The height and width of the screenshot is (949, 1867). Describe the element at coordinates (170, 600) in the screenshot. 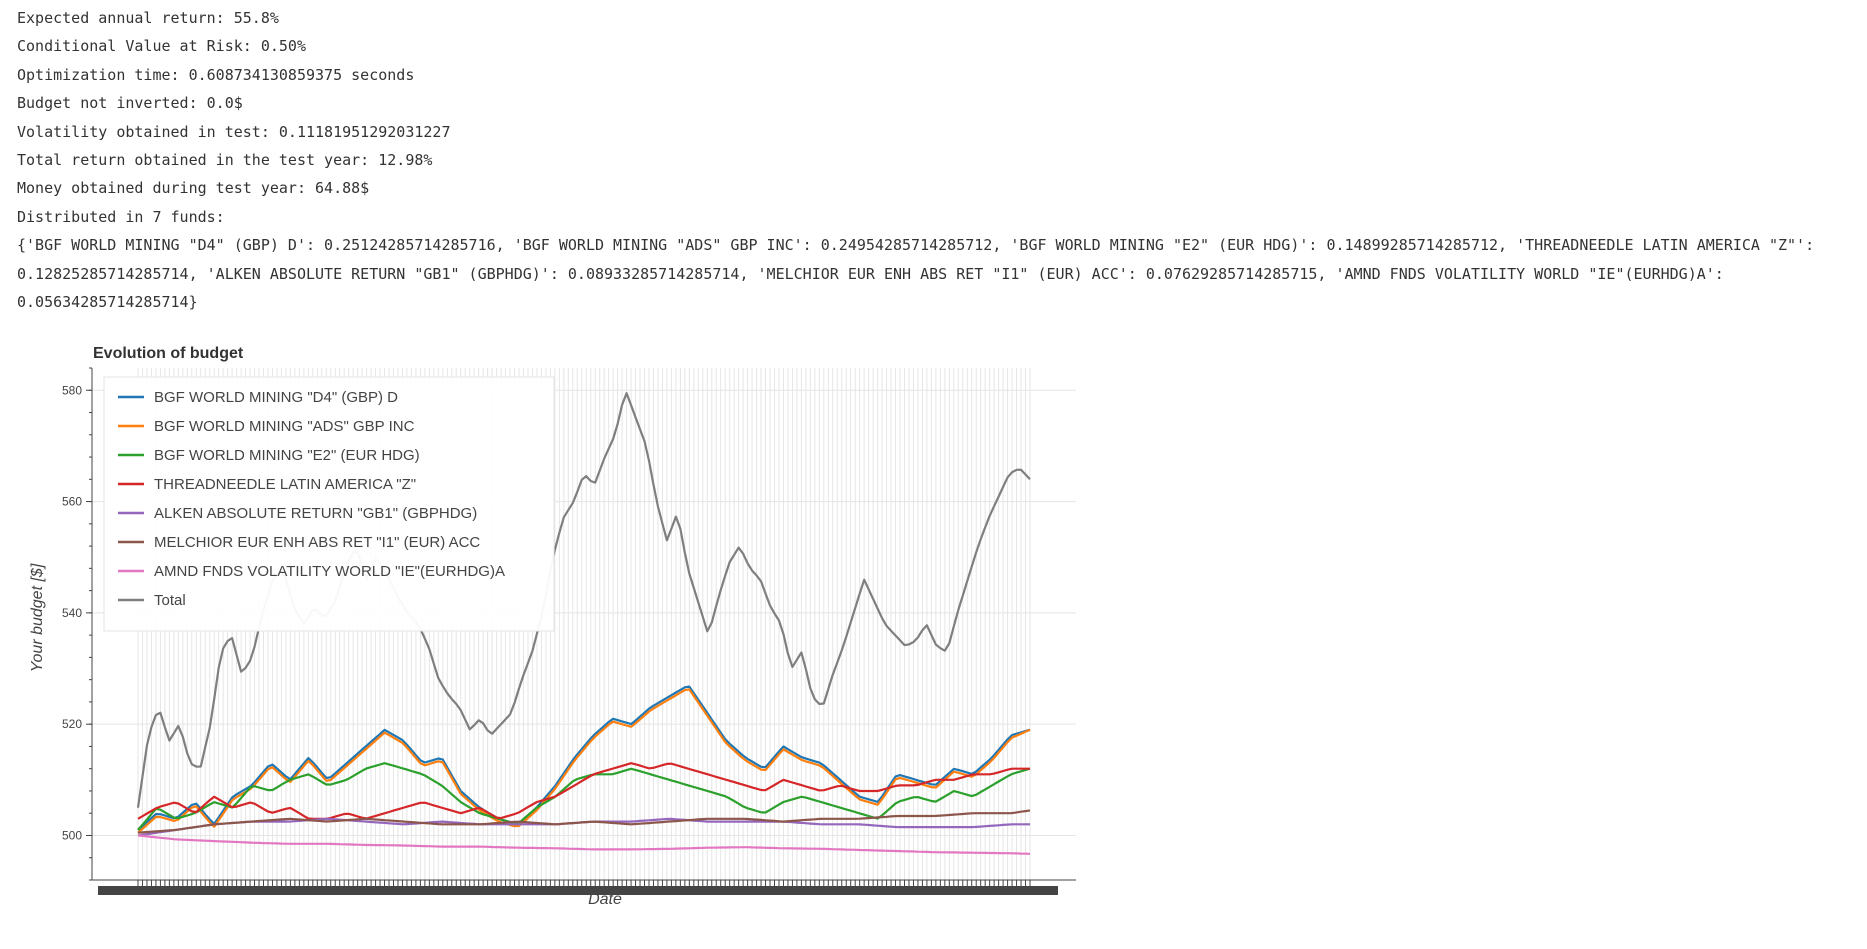

I see `legend-label: Total` at that location.